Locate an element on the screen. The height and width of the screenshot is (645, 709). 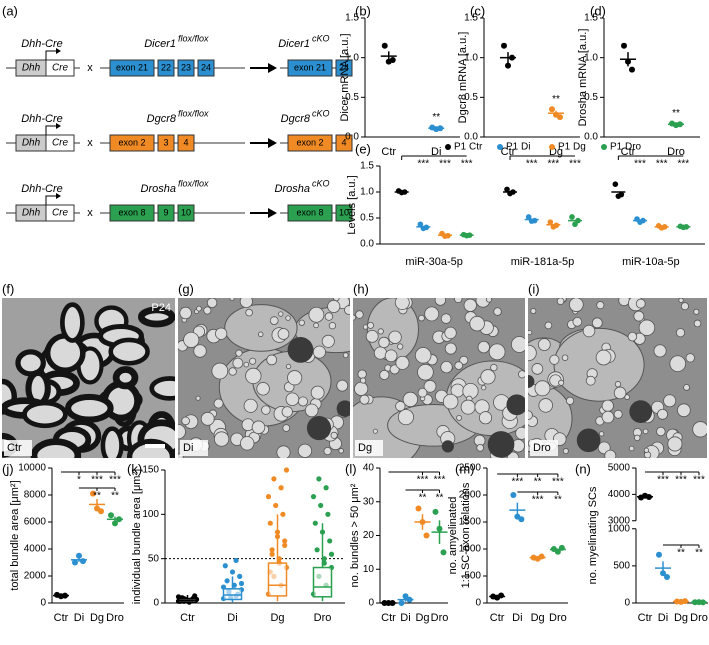
driver-label: Dhh-Cre is located at coordinates (42, 44).